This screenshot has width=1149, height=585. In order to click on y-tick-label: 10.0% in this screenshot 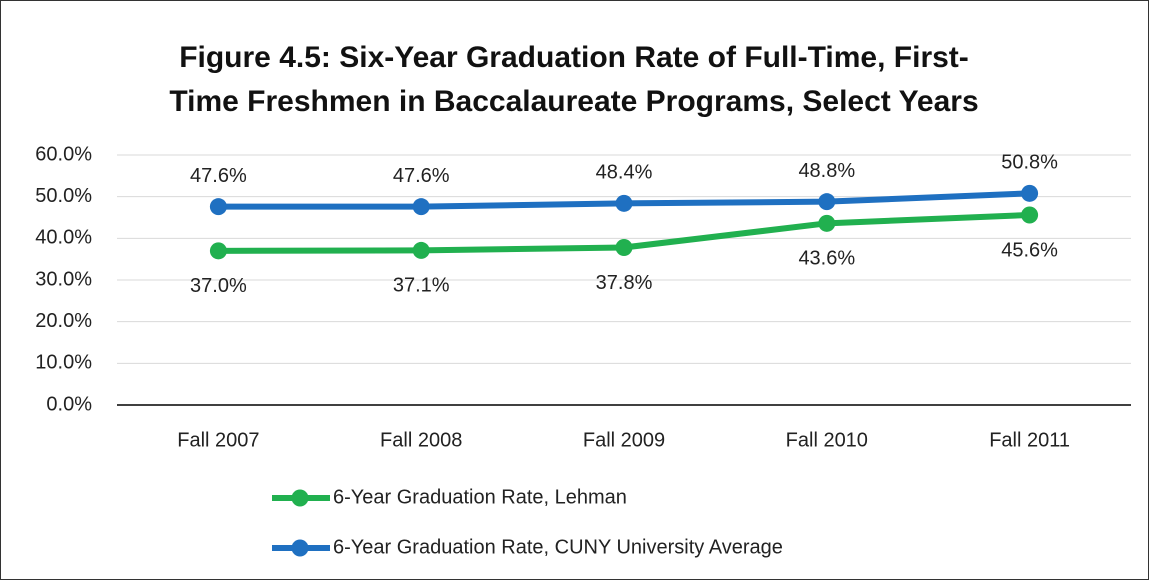, I will do `click(63, 363)`.